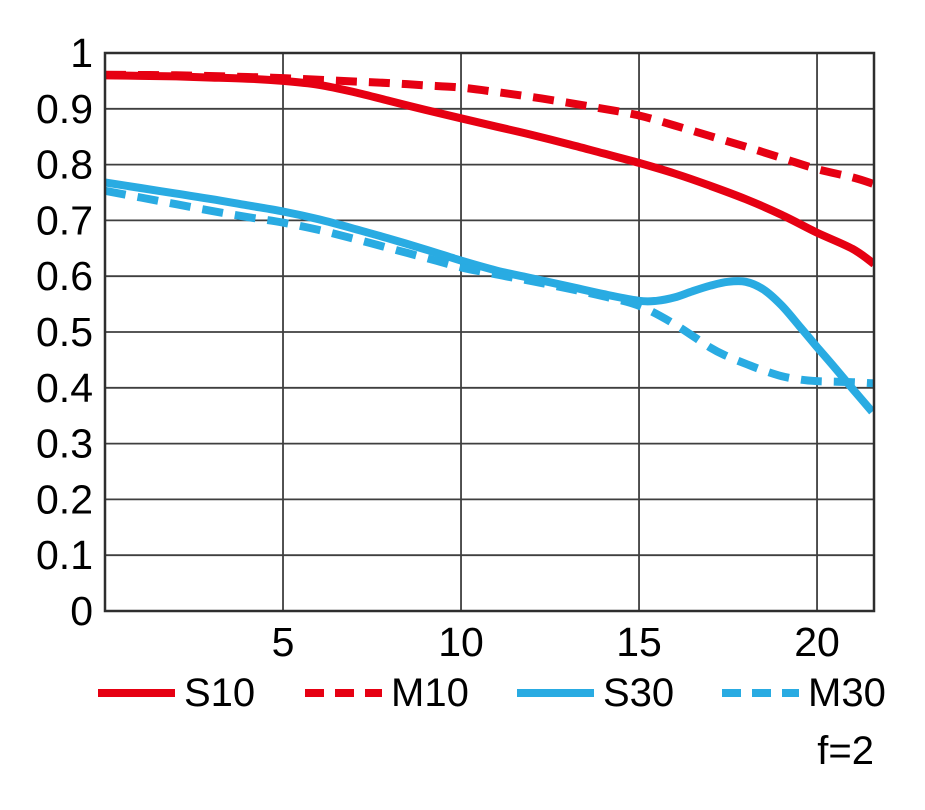 Image resolution: width=925 pixels, height=810 pixels. Describe the element at coordinates (64, 165) in the screenshot. I see `y-tick-label: 0.8` at that location.